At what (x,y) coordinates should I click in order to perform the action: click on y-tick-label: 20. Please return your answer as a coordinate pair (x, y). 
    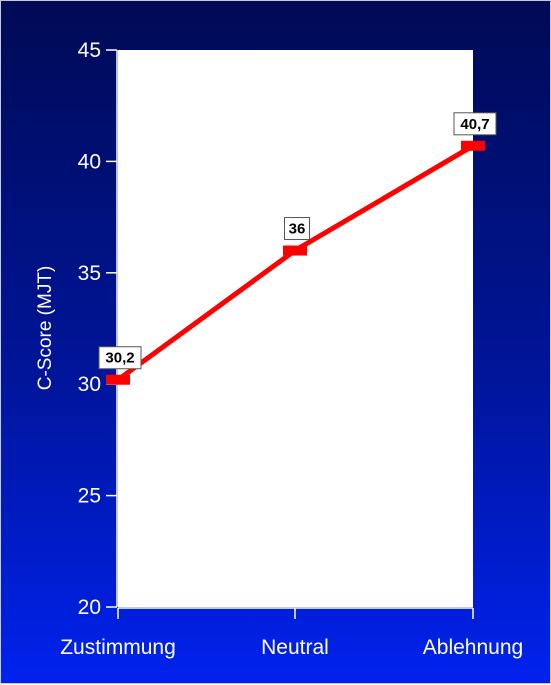
    Looking at the image, I should click on (89, 607).